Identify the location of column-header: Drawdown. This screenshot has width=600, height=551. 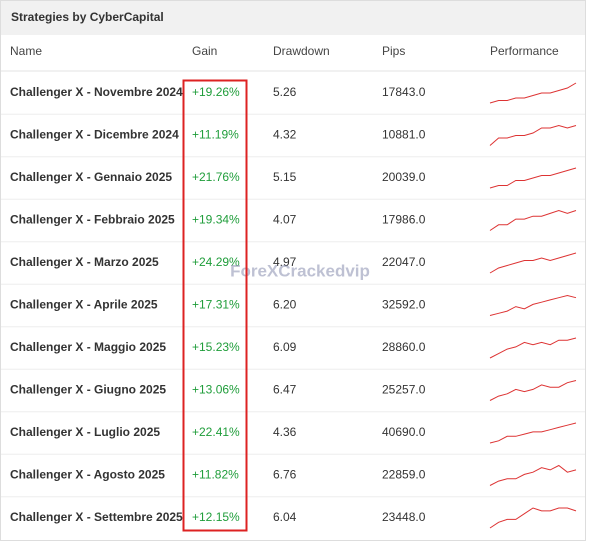
(301, 51).